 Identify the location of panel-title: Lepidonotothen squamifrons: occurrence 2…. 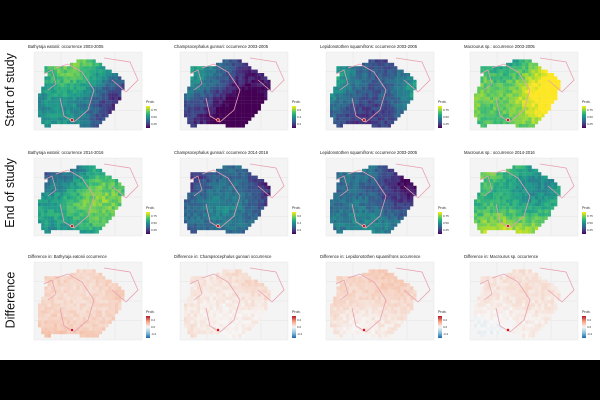
(369, 46).